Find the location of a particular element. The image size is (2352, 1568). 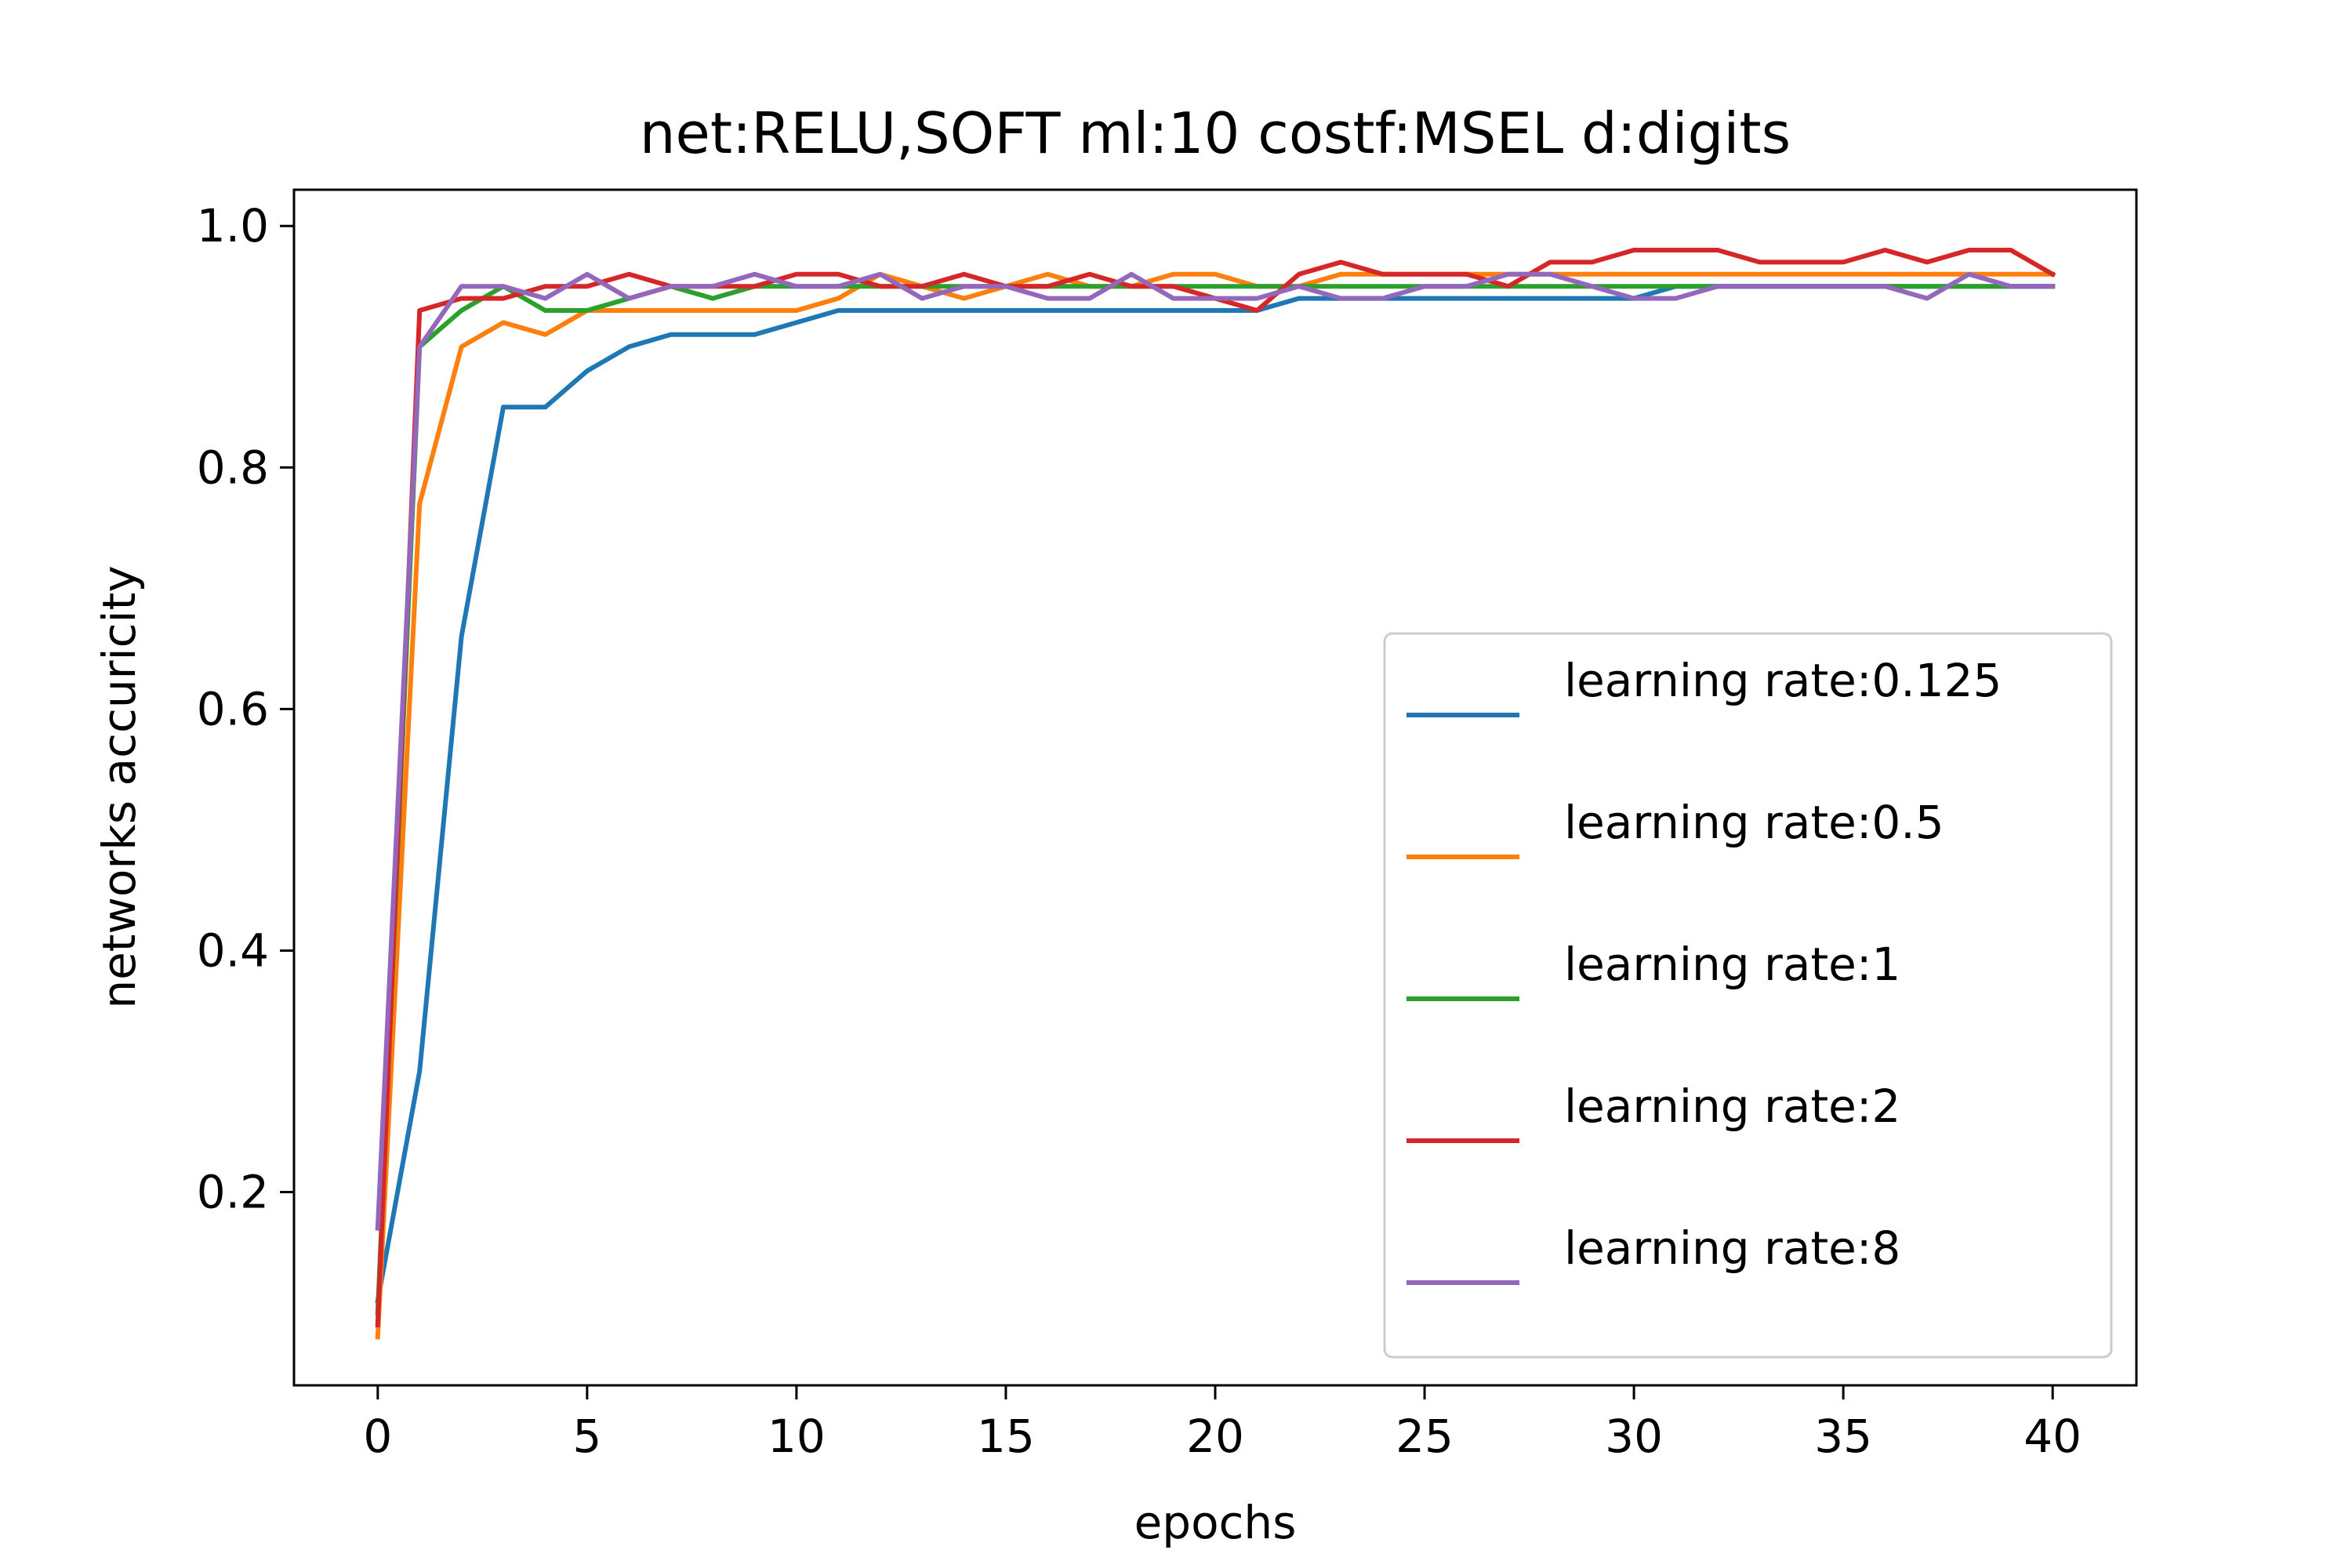

legend-label-1: learning rate:0.5 is located at coordinates (1754, 823).